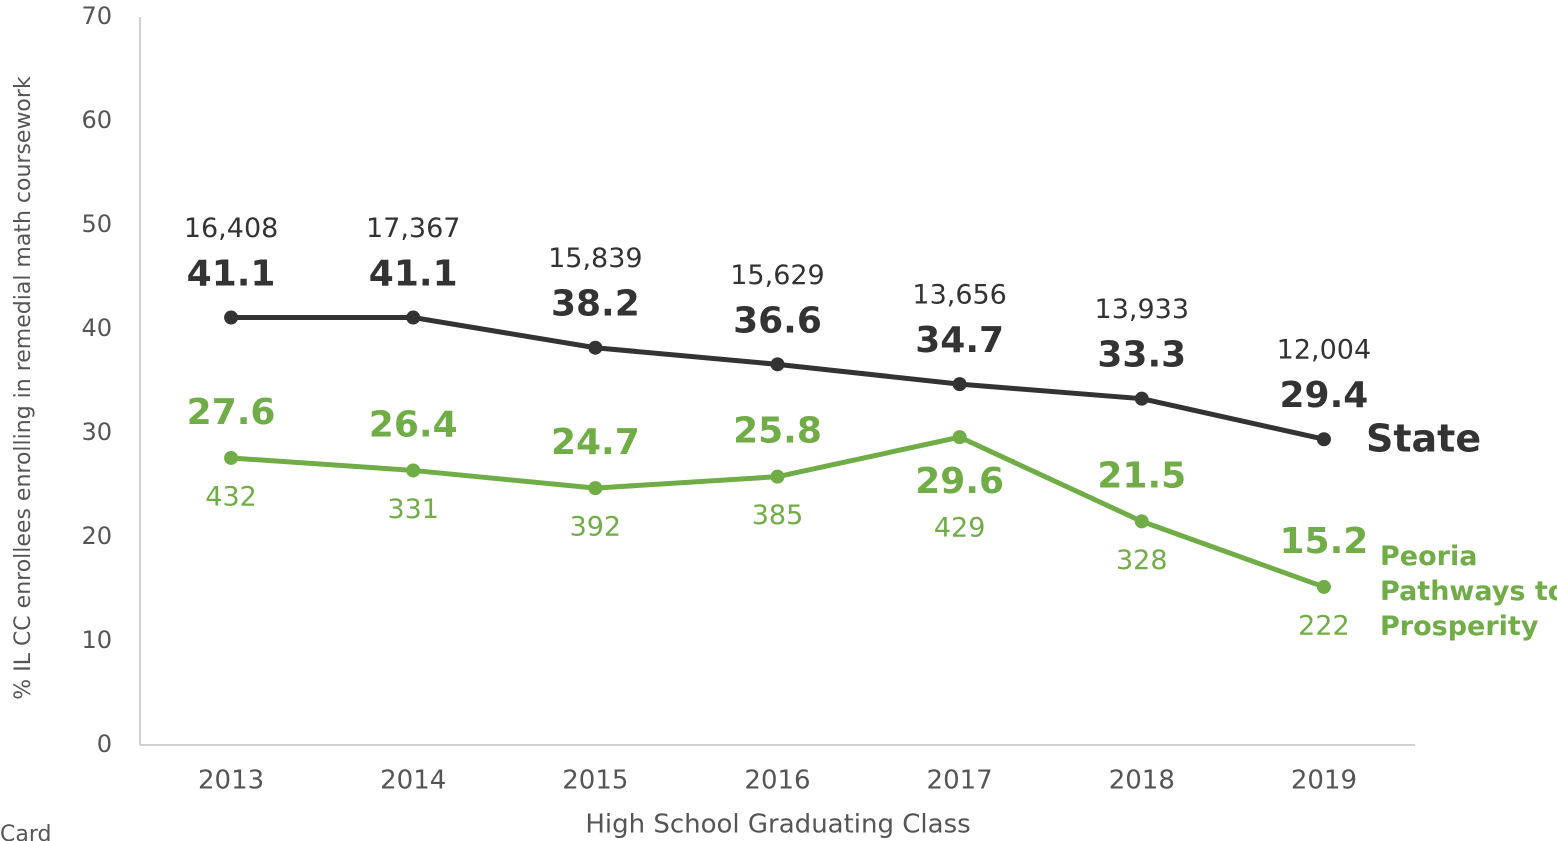  What do you see at coordinates (595, 304) in the screenshot?
I see `value-label: 38.2` at bounding box center [595, 304].